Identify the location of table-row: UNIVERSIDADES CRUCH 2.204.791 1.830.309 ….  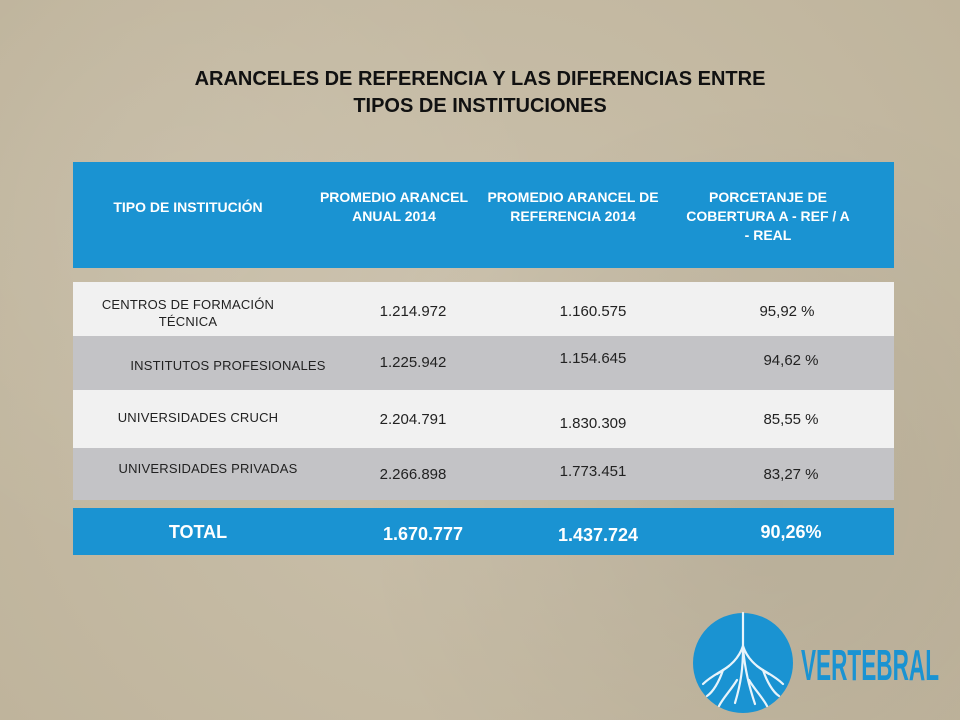
(483, 419).